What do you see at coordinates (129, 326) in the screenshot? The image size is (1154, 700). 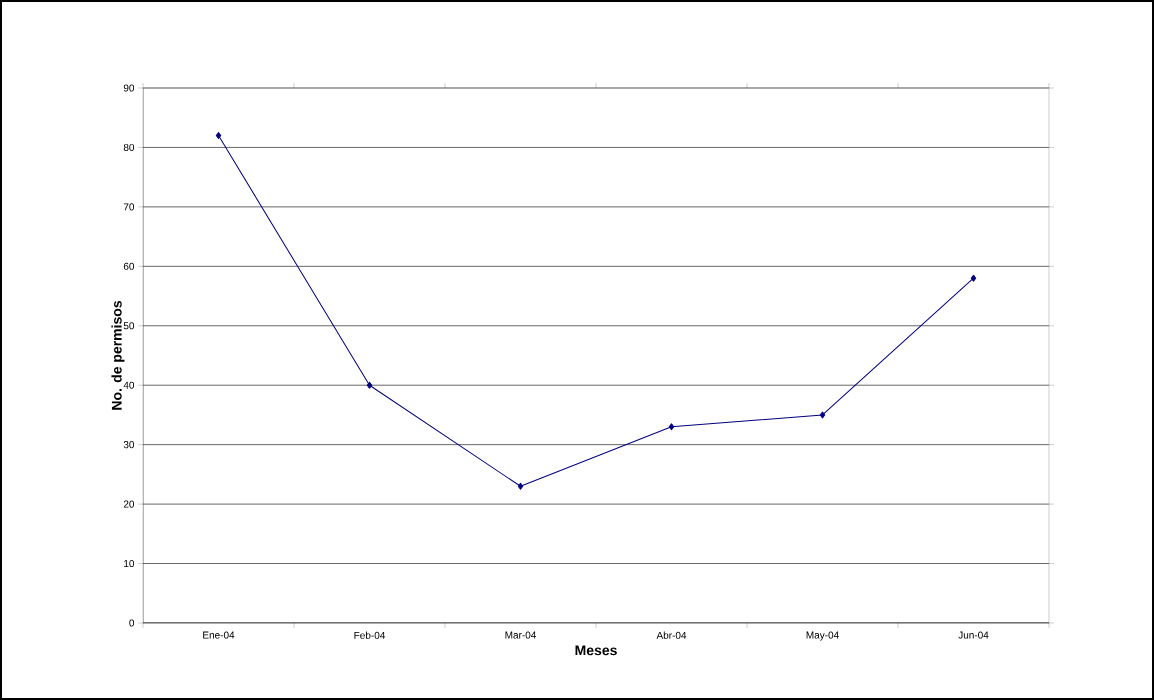 I see `y-tick-label: 50` at bounding box center [129, 326].